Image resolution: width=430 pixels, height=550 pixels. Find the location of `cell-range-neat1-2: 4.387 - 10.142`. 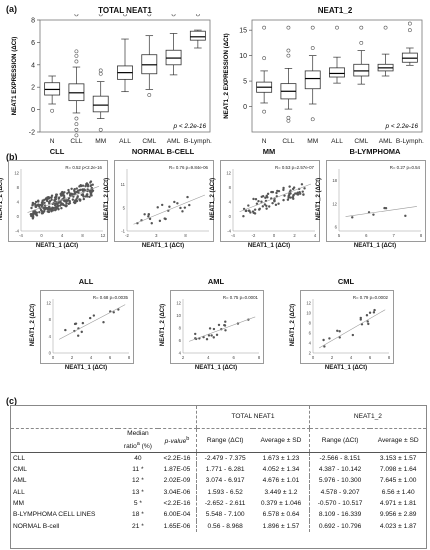

cell-range-neat1-2: 4.387 - 10.142 is located at coordinates (339, 470).